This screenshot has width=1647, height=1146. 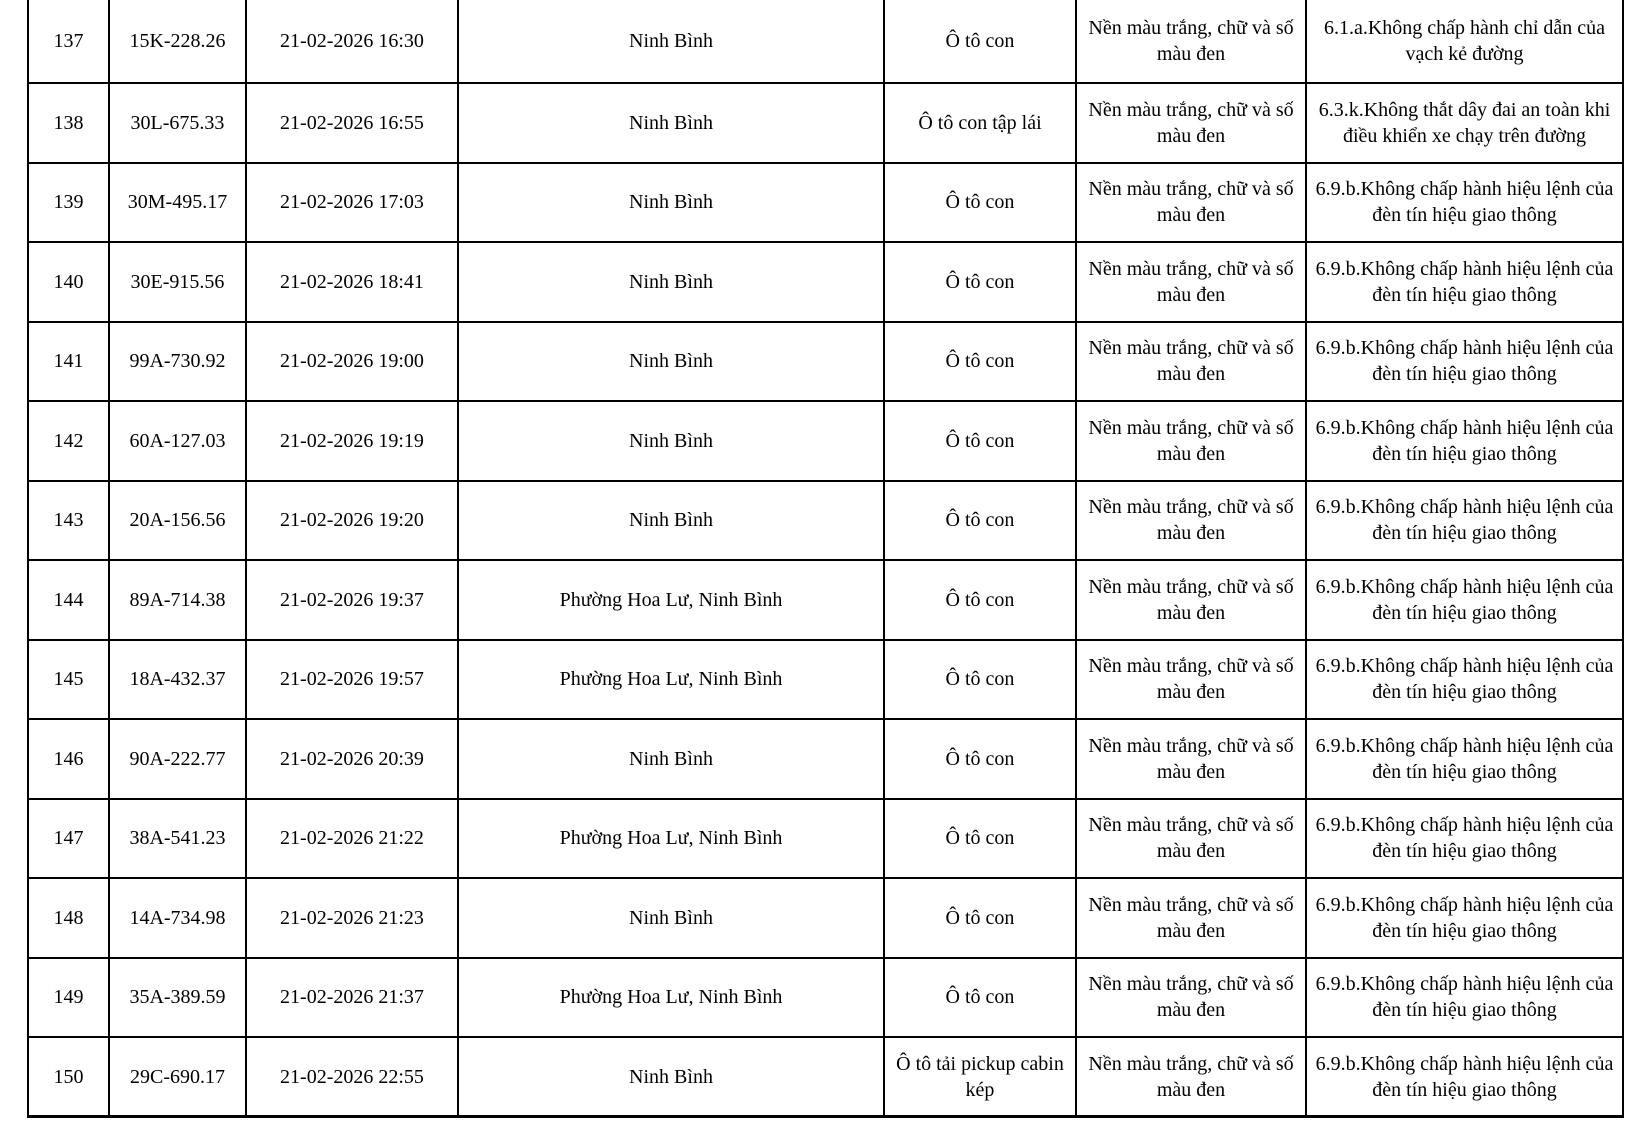 What do you see at coordinates (980, 123) in the screenshot?
I see `cell-vehicle-type: Ô tô con tập lái` at bounding box center [980, 123].